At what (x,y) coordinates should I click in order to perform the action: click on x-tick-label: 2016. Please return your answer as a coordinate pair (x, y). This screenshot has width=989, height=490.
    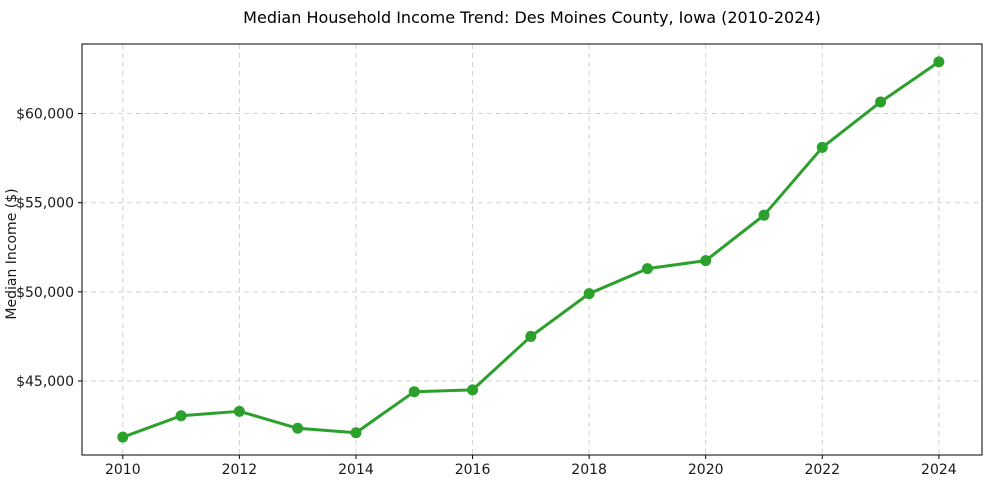
    Looking at the image, I should click on (473, 470).